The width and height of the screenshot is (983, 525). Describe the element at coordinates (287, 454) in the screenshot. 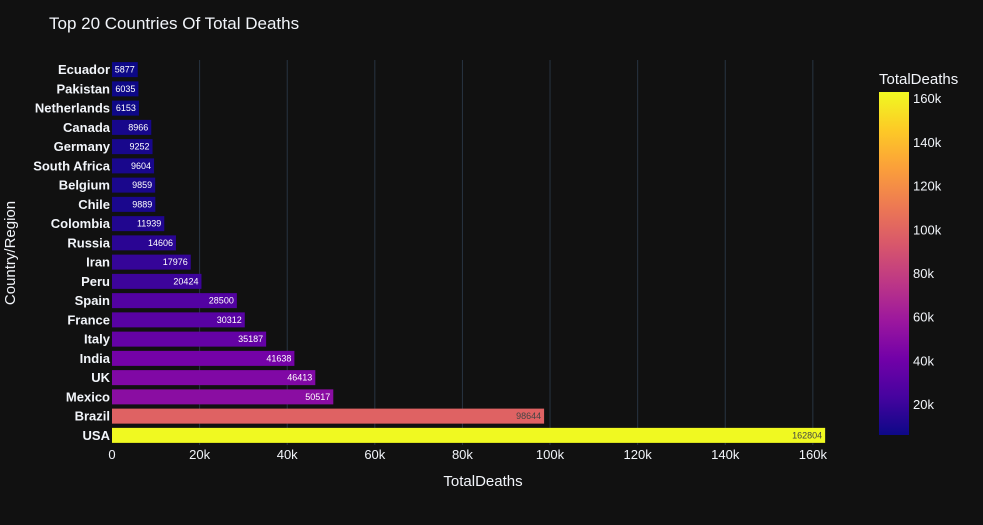

I see `x-tick-label: 40k` at that location.